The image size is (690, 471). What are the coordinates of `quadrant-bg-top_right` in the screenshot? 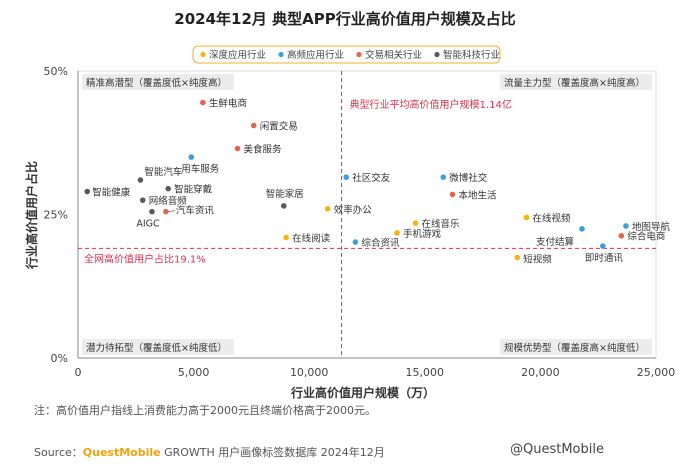 It's located at (576, 82).